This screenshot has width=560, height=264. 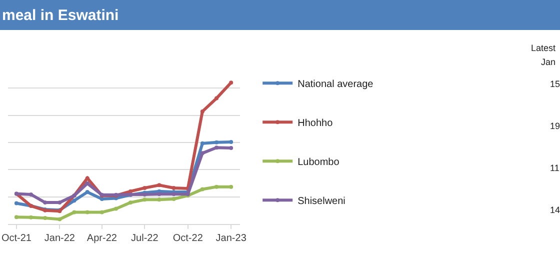 What do you see at coordinates (316, 124) in the screenshot?
I see `legend-label: Hhohho` at bounding box center [316, 124].